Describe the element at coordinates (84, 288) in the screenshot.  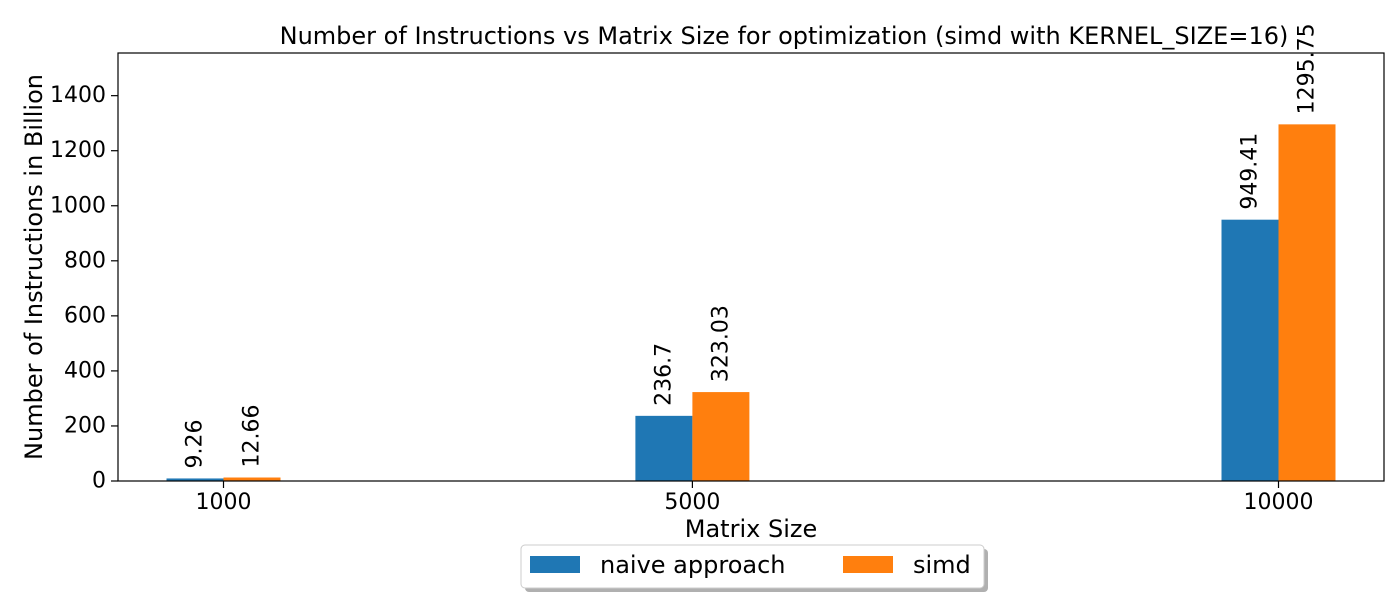
I see `y-axis: 0 200 400 600 800 1000 1200 1400` at that location.